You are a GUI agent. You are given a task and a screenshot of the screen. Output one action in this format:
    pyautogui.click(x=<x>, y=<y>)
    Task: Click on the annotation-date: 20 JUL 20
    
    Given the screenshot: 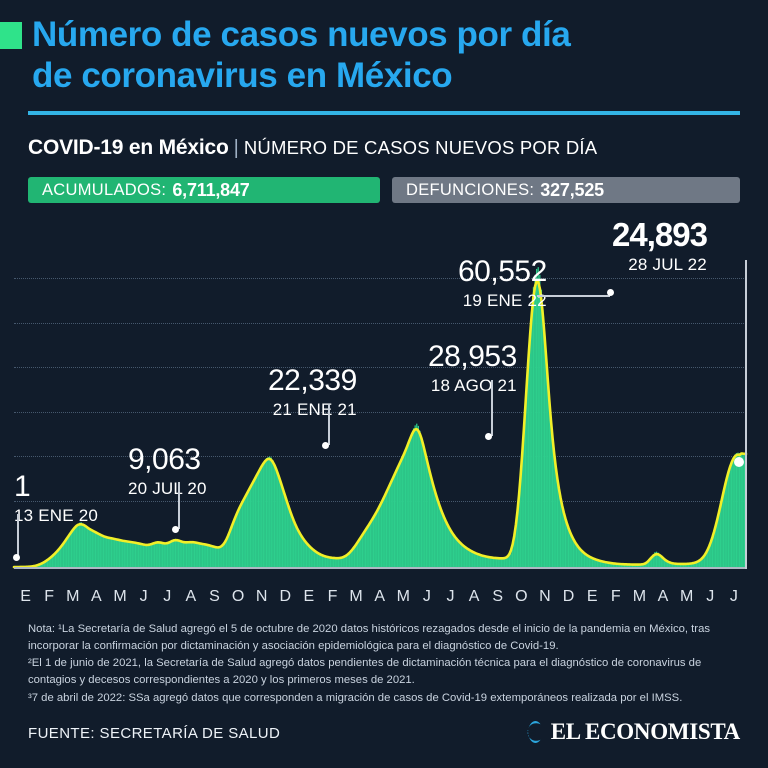 What is the action you would take?
    pyautogui.click(x=167, y=488)
    